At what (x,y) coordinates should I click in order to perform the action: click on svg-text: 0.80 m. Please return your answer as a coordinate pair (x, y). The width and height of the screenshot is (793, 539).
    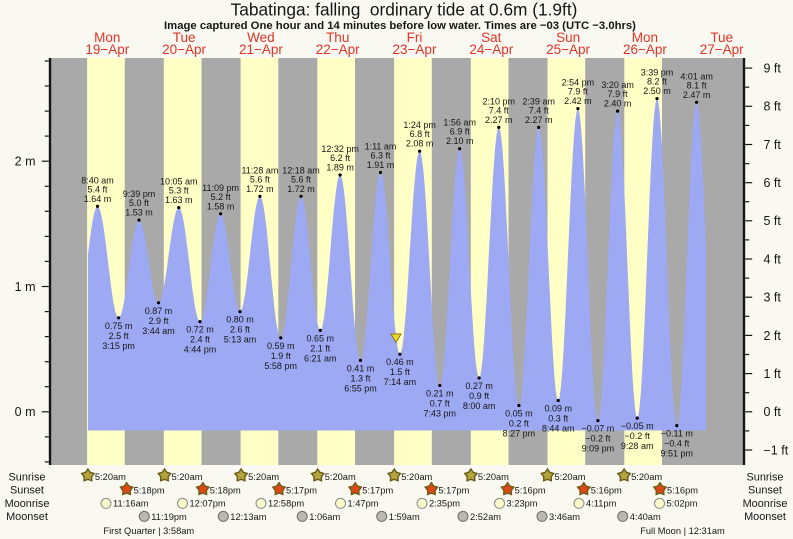
    Looking at the image, I should click on (240, 320).